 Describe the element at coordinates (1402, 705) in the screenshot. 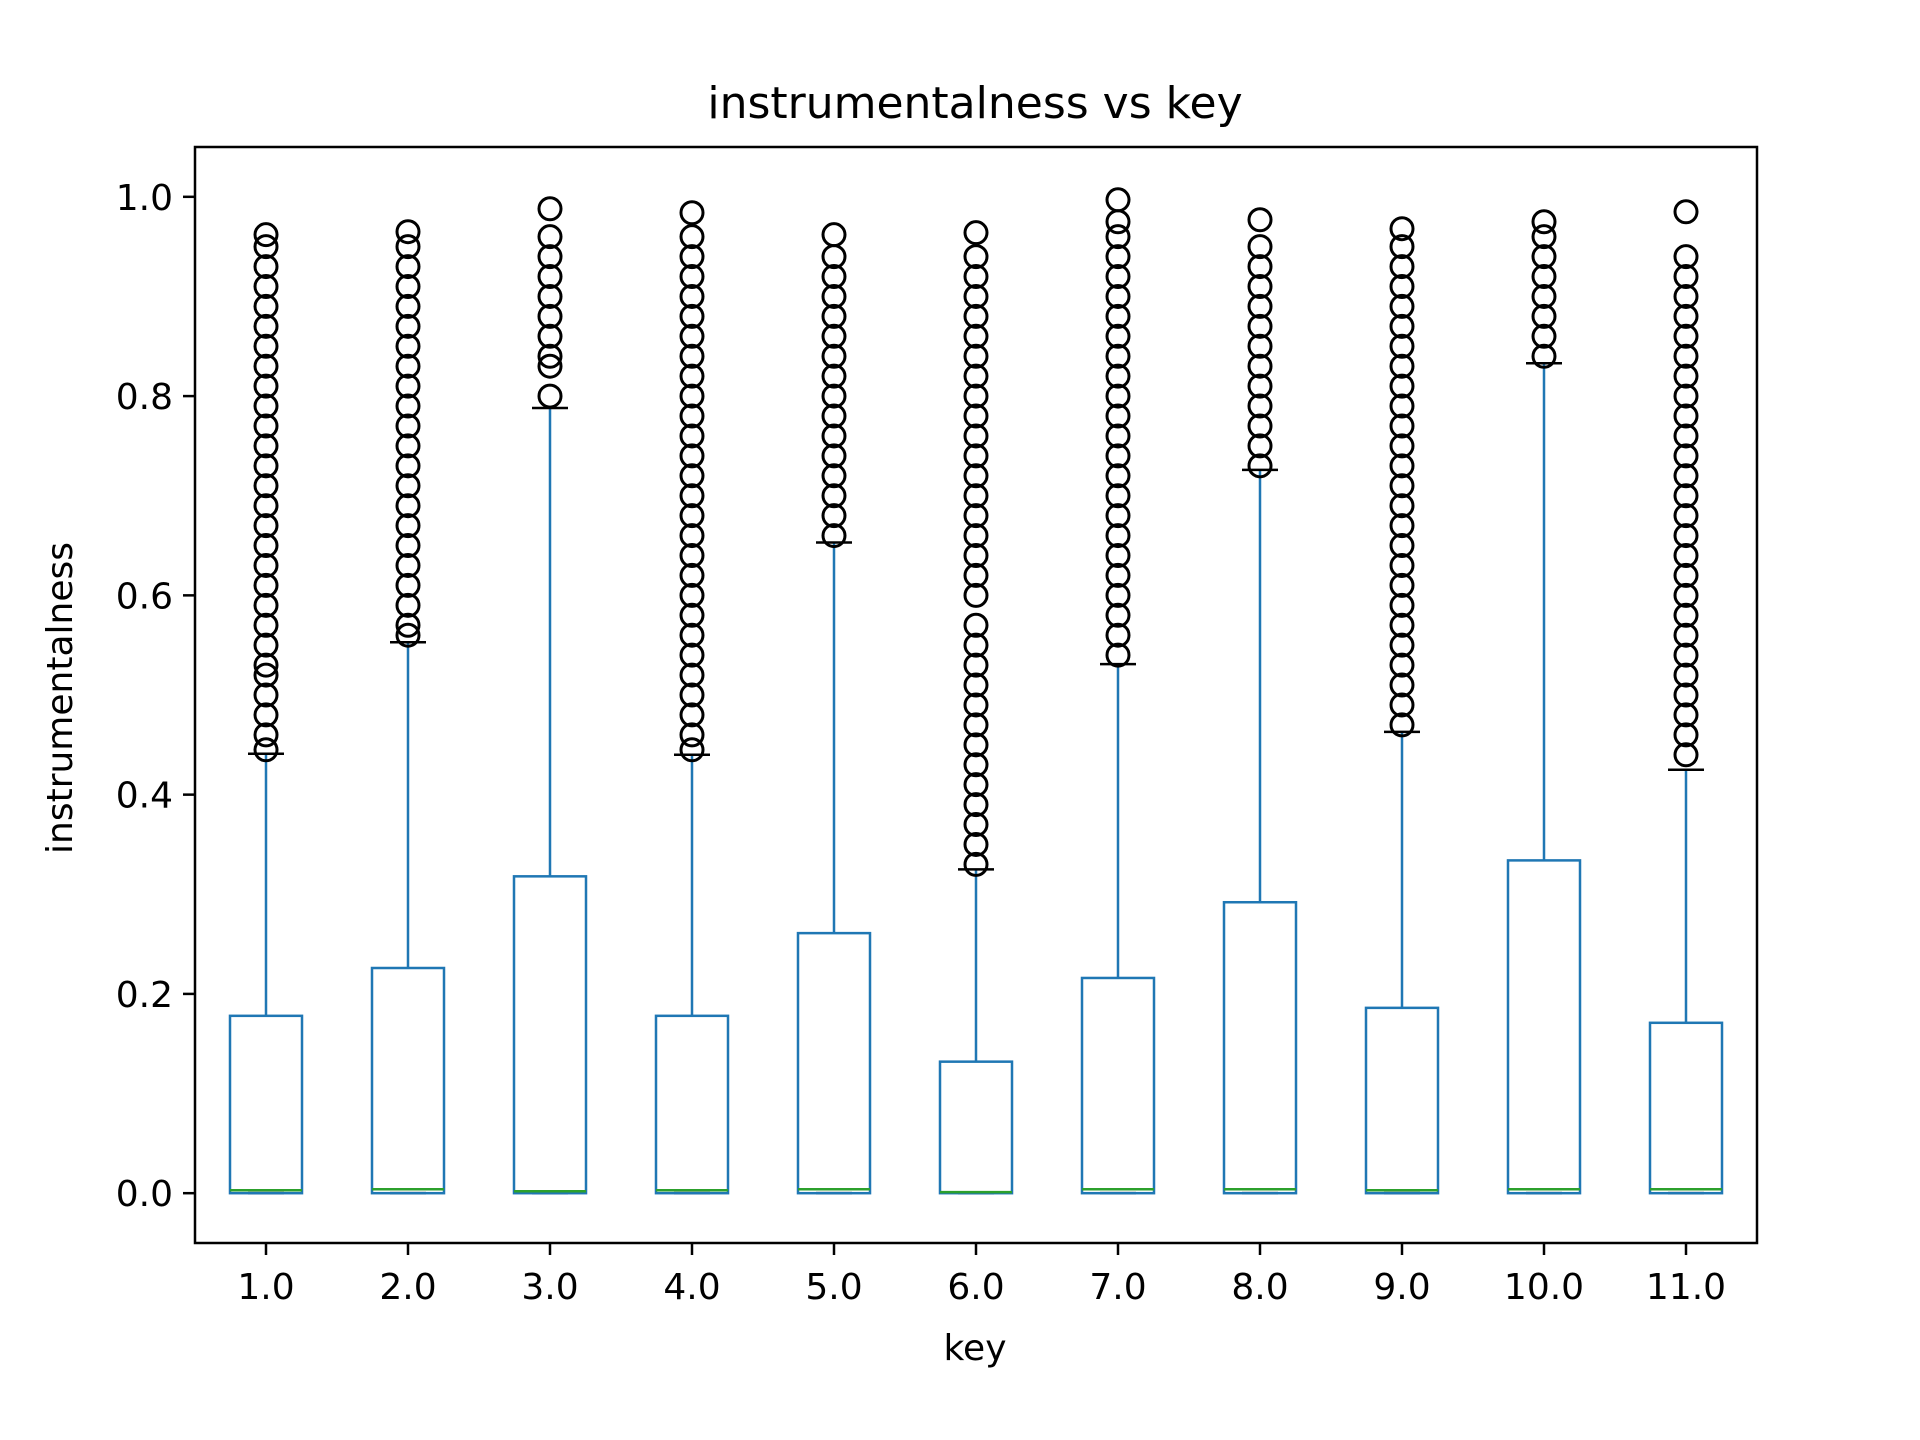

I see `box-group-key-9.0` at that location.